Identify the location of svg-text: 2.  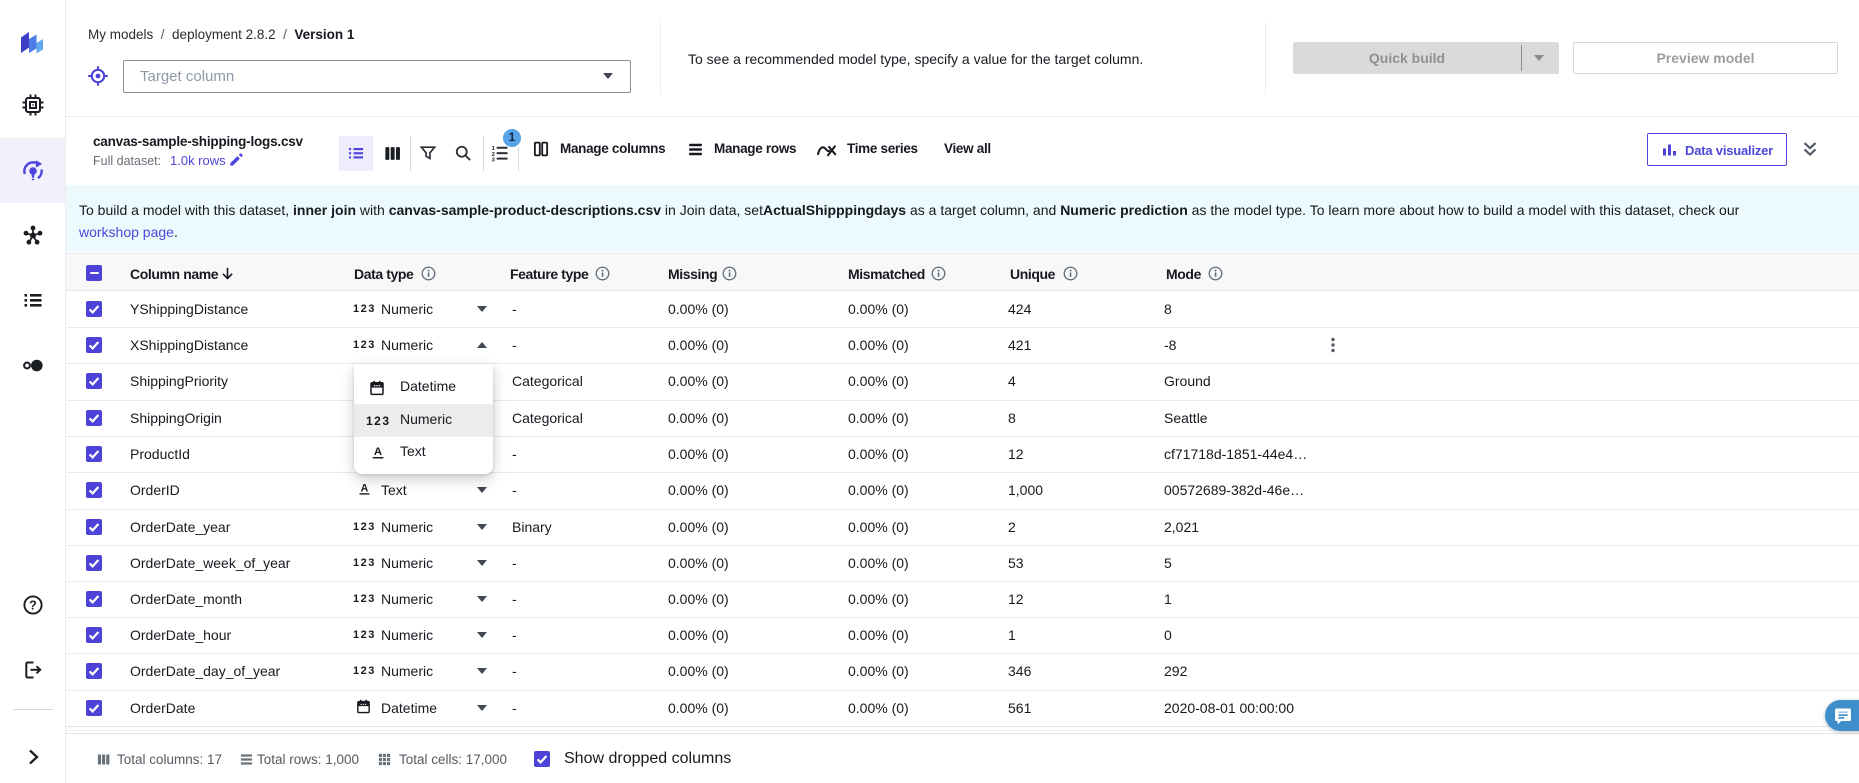
(494, 155).